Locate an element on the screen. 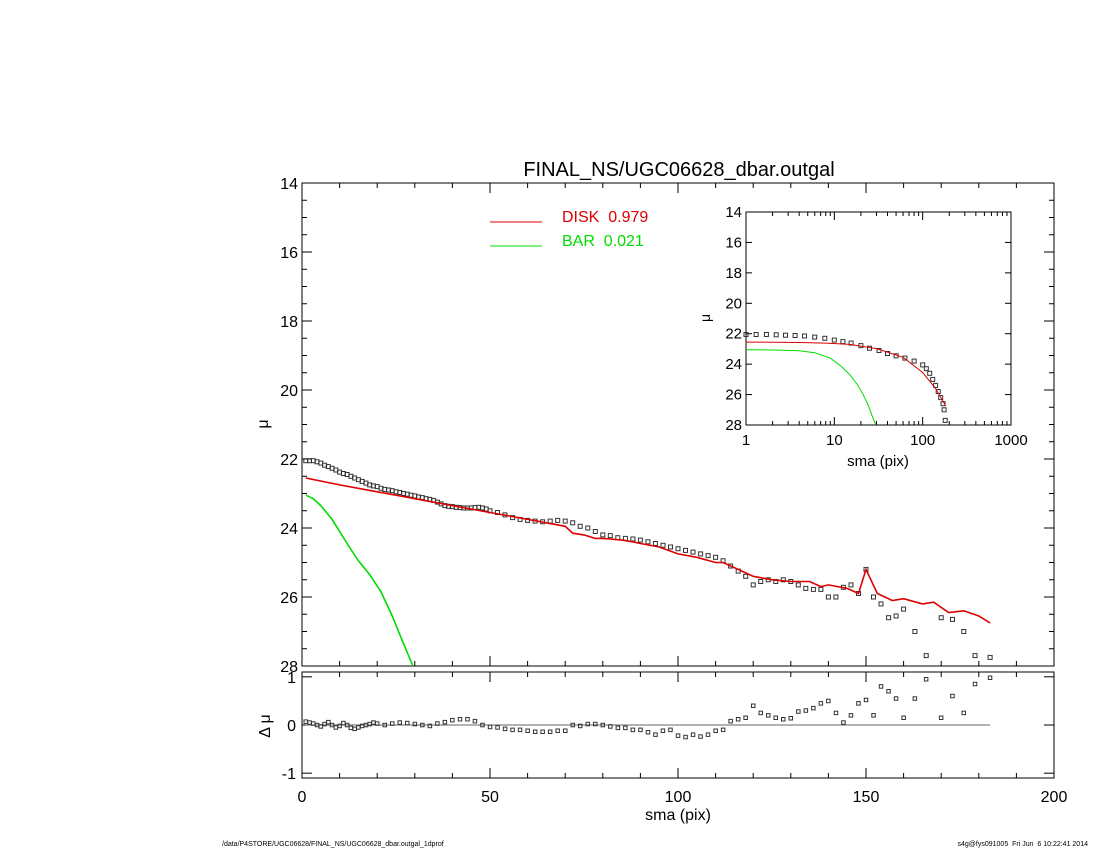  inset-y-tick-label: 26 is located at coordinates (733, 395).